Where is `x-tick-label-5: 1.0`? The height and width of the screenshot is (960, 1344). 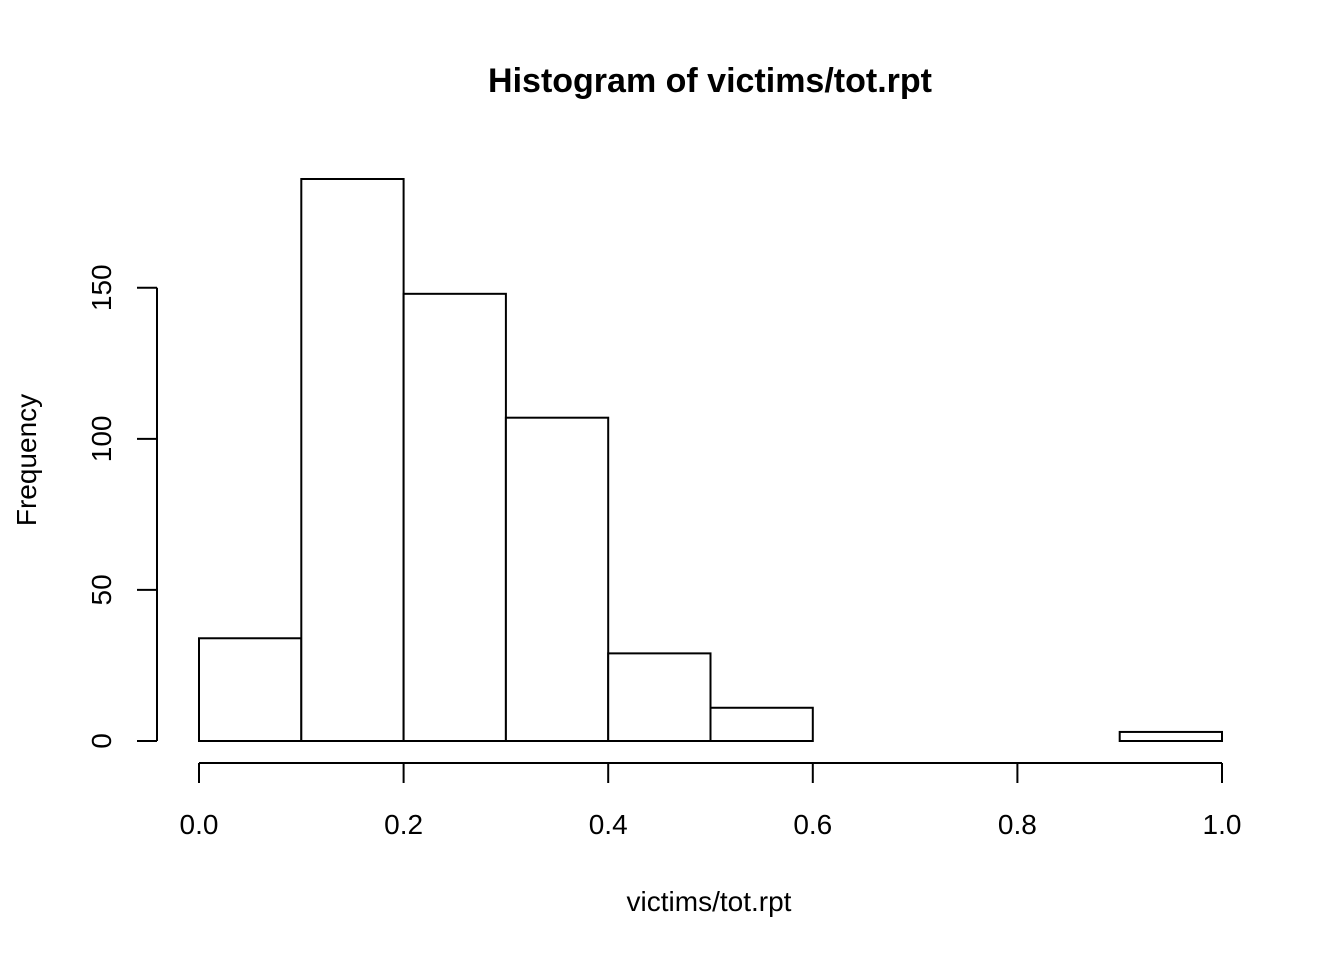
x-tick-label-5: 1.0 is located at coordinates (1222, 824).